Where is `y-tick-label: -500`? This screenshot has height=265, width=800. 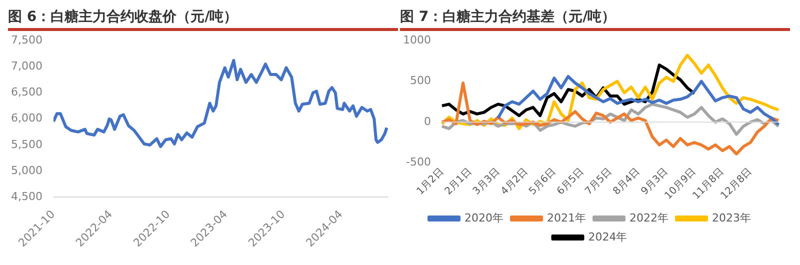
y-tick-label: -500 is located at coordinates (418, 162).